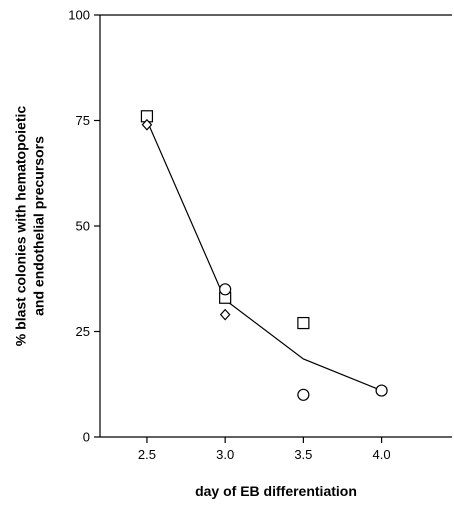 The width and height of the screenshot is (454, 505). What do you see at coordinates (21, 226) in the screenshot?
I see `y-axis-label-line-1: % blast colonies with hematopoietic` at bounding box center [21, 226].